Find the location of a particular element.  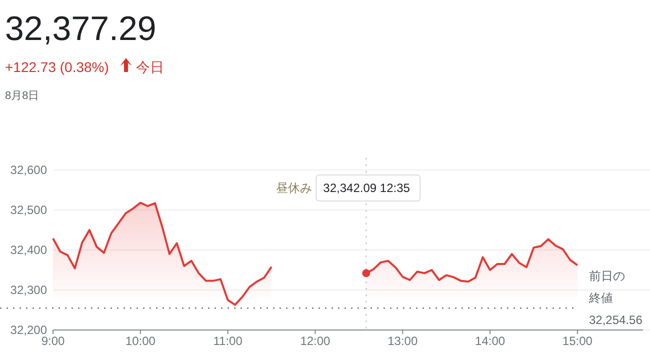

y-tick-label: 32,400 is located at coordinates (29, 250).